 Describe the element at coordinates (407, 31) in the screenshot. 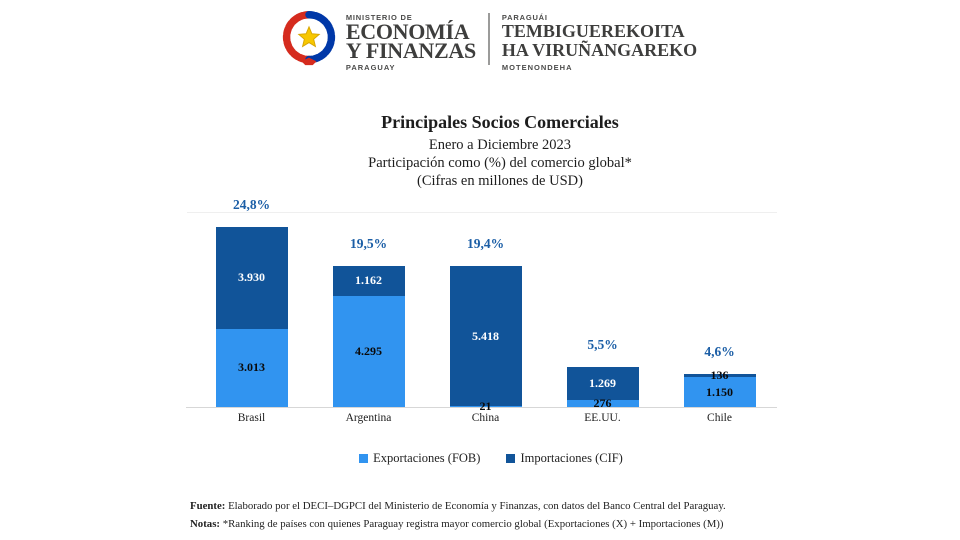

I see `ministry-line1: ECONOMÍA` at that location.